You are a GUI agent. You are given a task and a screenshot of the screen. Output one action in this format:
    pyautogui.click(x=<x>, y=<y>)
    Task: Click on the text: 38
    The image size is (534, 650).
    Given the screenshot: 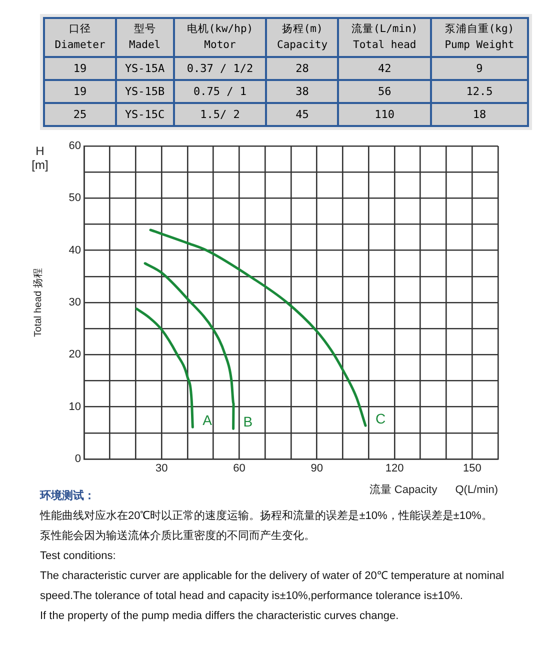 What is the action you would take?
    pyautogui.click(x=302, y=91)
    